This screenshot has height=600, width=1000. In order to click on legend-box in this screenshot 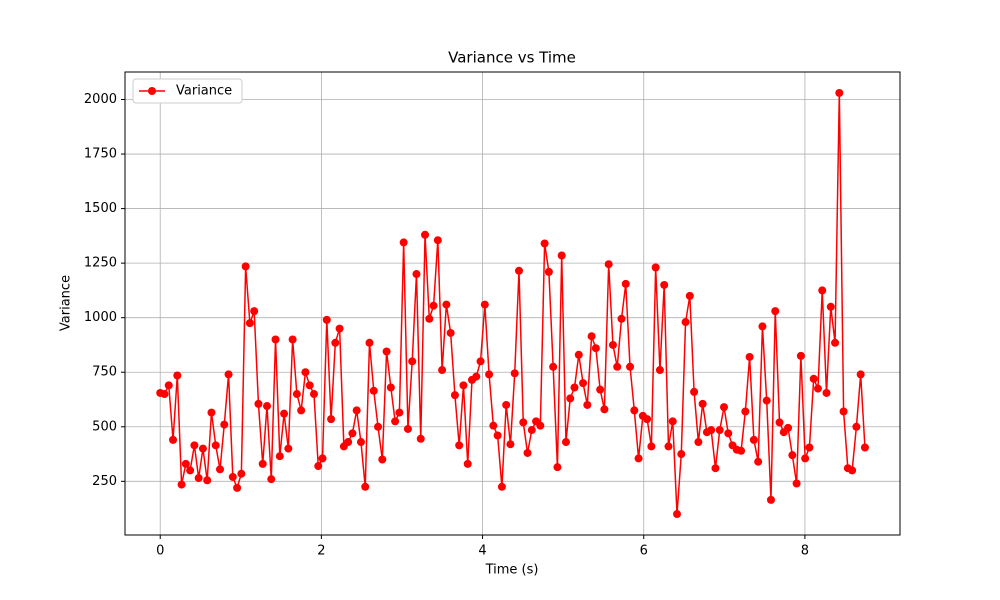, I will do `click(187, 91)`.